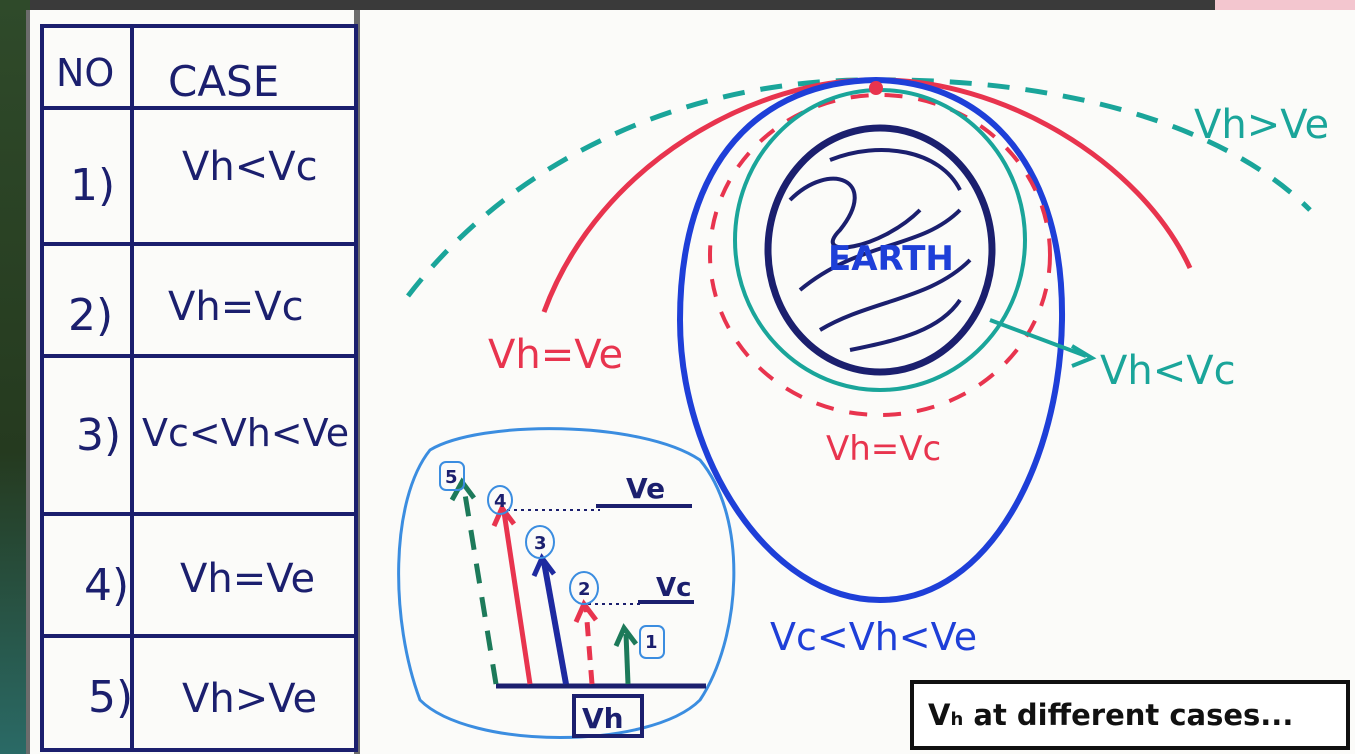 This screenshot has width=1355, height=754. I want to click on pointer-arrow-head, so click(1083, 356).